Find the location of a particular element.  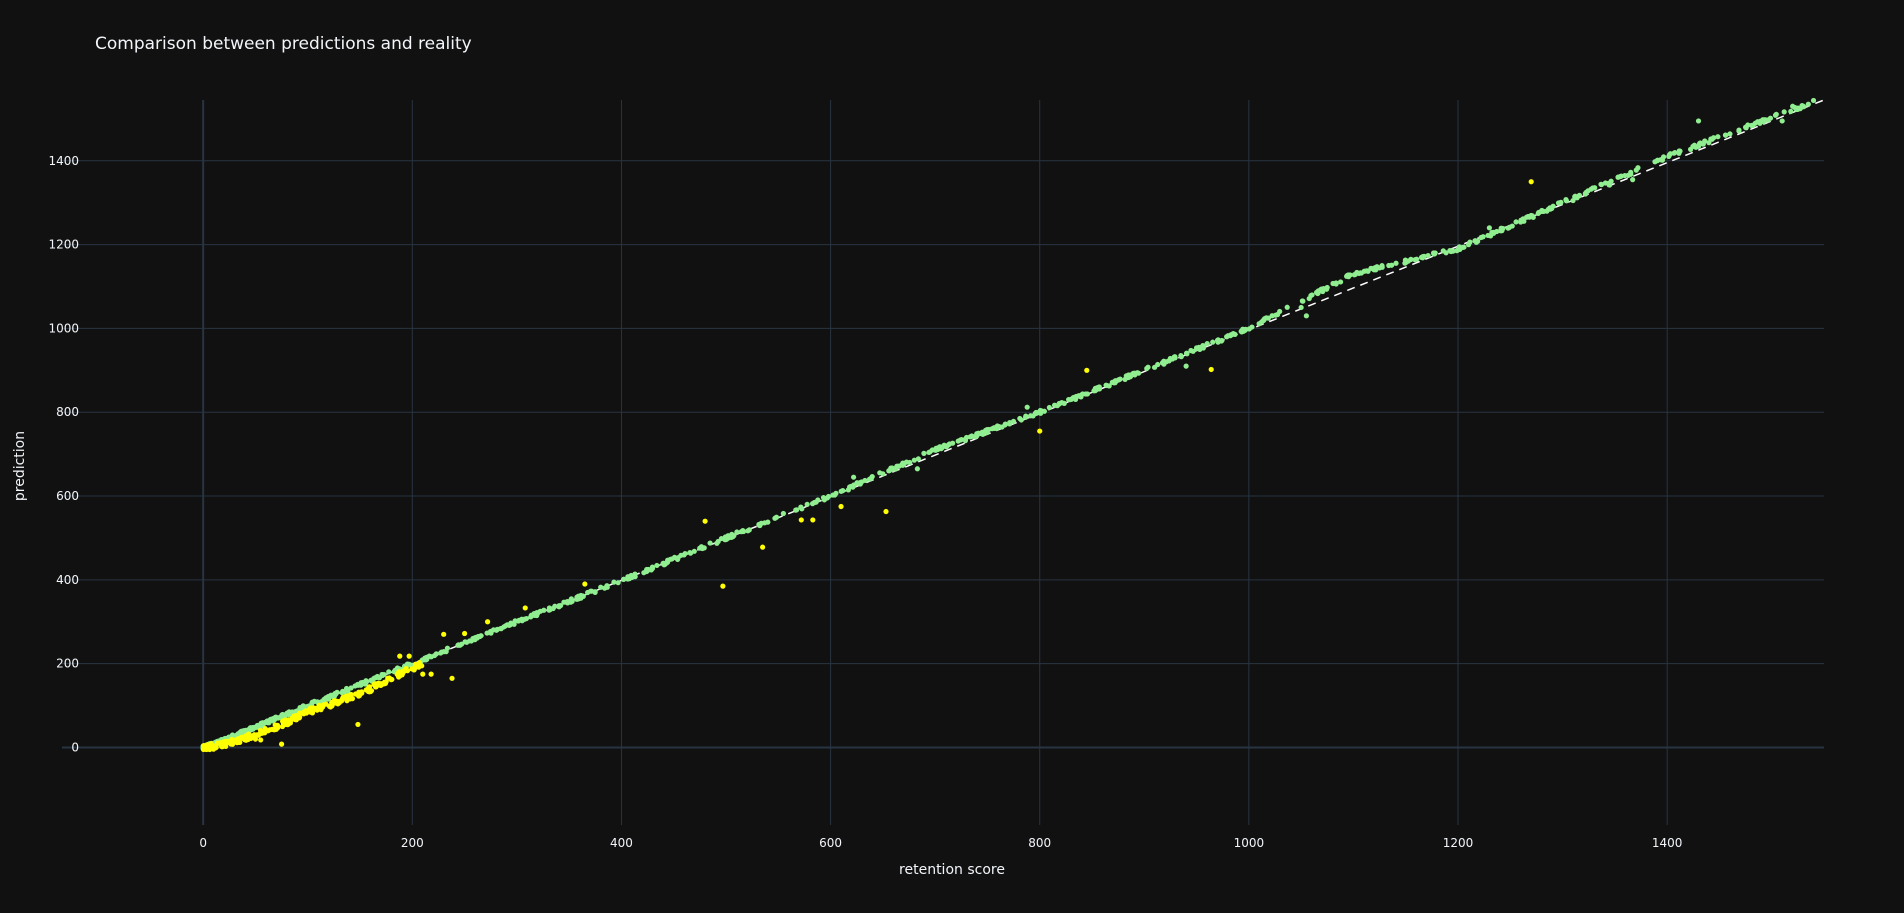

y-tick-label: 1400 is located at coordinates (63, 161).